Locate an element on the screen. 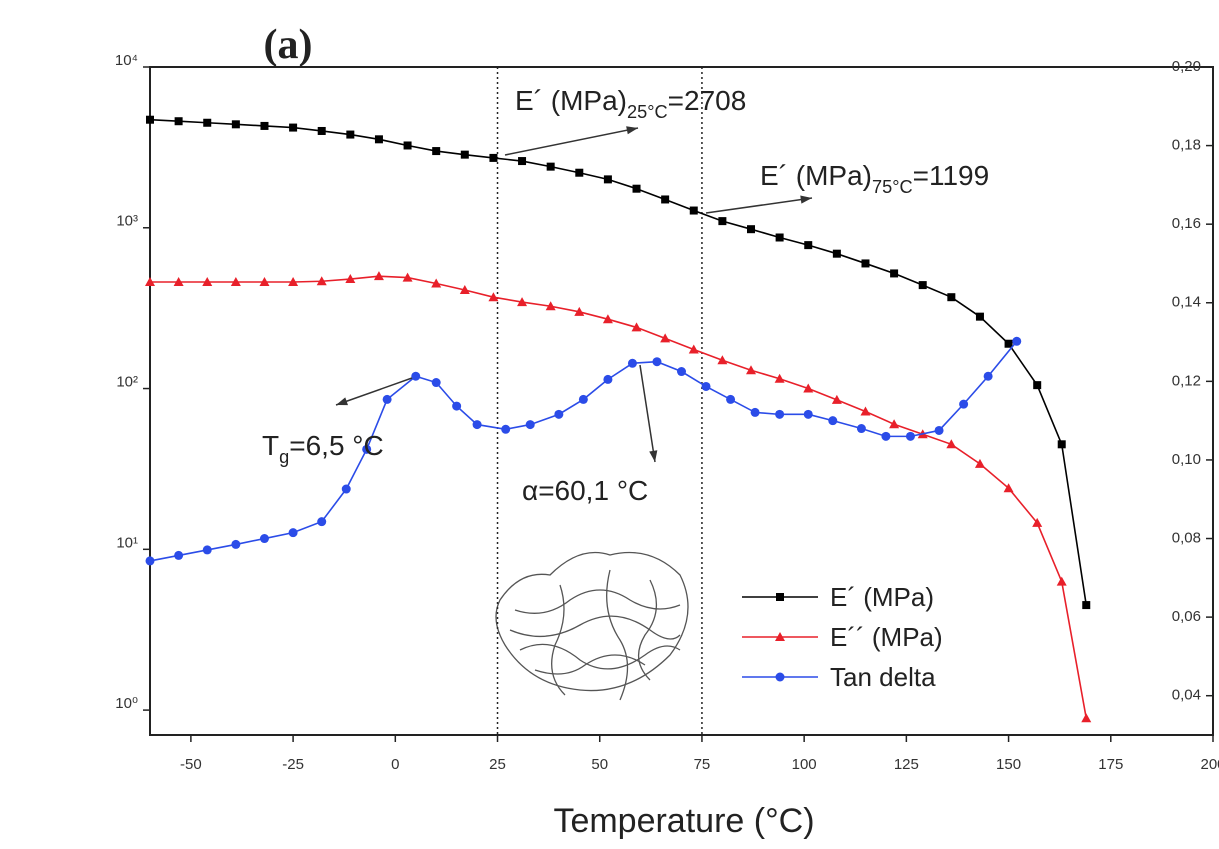 The width and height of the screenshot is (1219, 849). annotation: α=60,1 °C is located at coordinates (585, 490).